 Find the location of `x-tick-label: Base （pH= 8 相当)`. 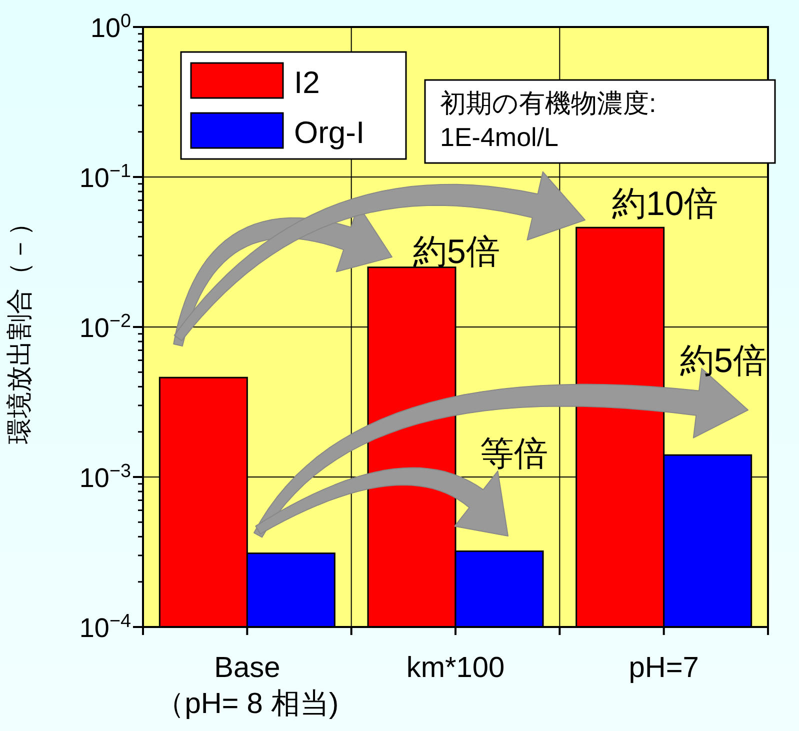

x-tick-label: Base （pH= 8 相当) is located at coordinates (247, 686).